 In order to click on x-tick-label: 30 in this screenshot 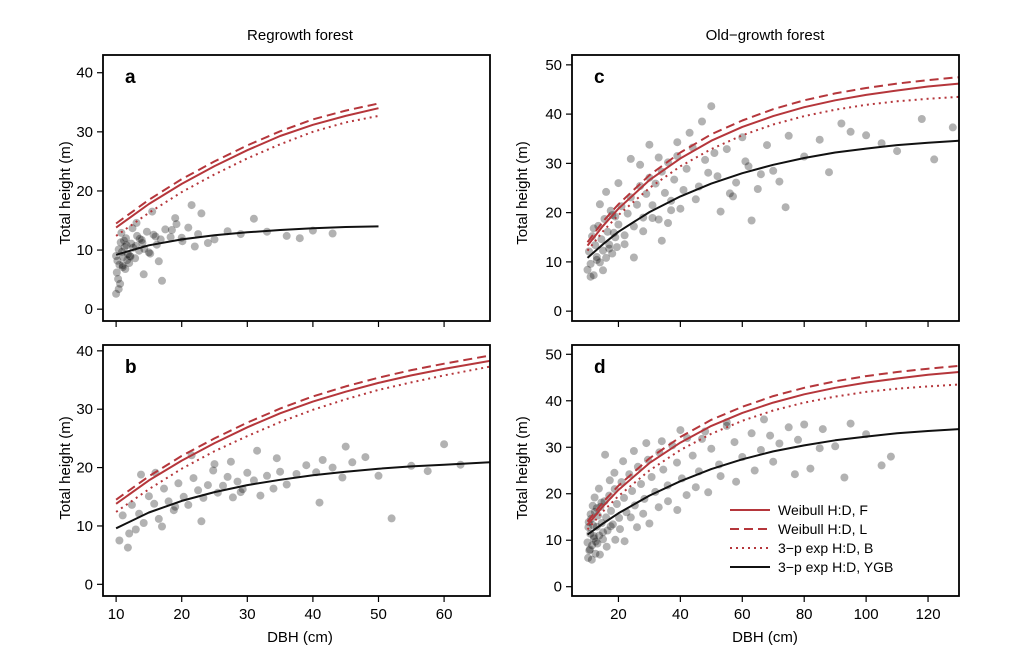, I will do `click(247, 614)`.